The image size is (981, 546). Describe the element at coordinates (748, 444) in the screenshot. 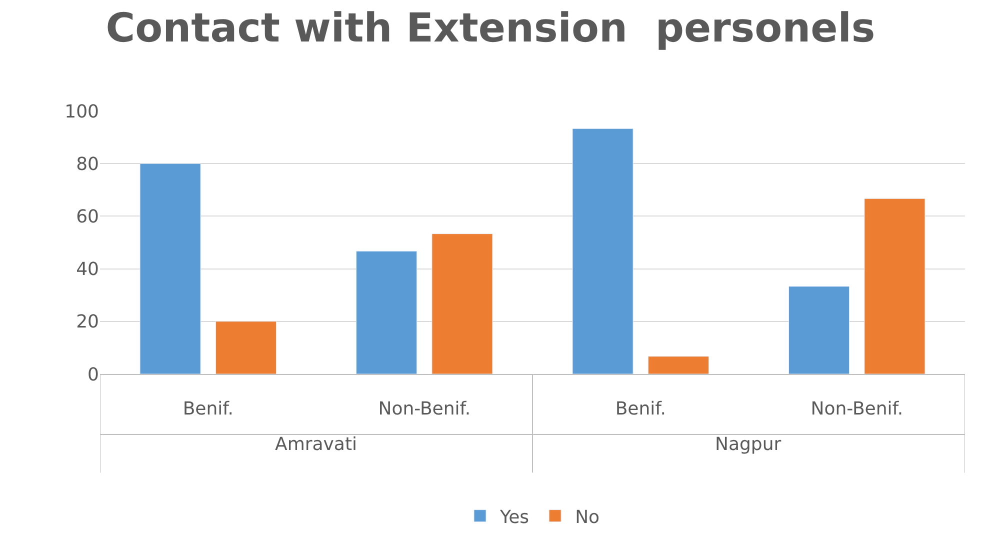

I see `text: Nagpur` at that location.